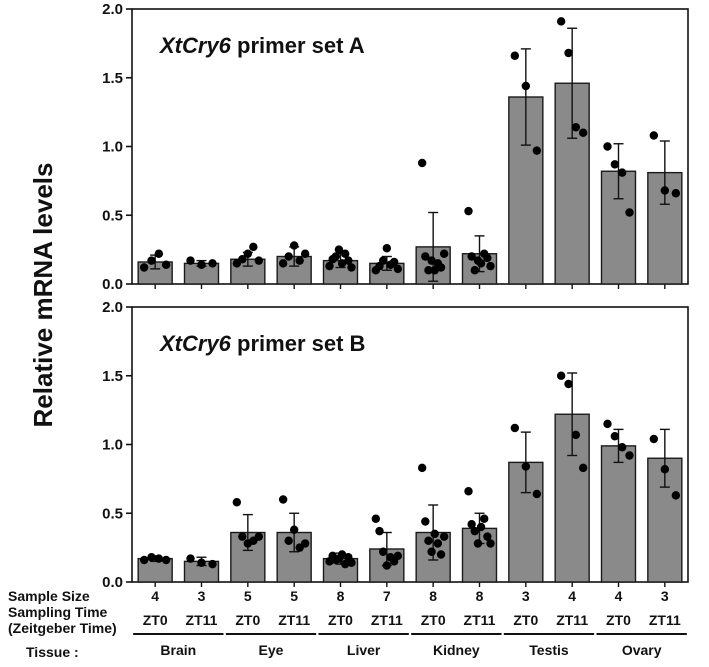 The height and width of the screenshot is (667, 709). What do you see at coordinates (271, 650) in the screenshot?
I see `tissue-label: Eye` at bounding box center [271, 650].